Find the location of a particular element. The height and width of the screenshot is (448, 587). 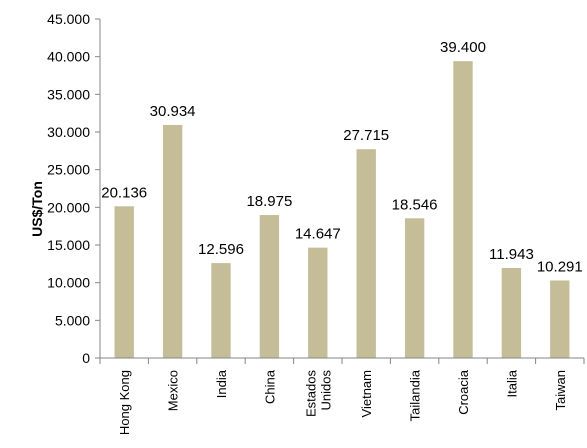

data-label: 39.400 is located at coordinates (463, 47).